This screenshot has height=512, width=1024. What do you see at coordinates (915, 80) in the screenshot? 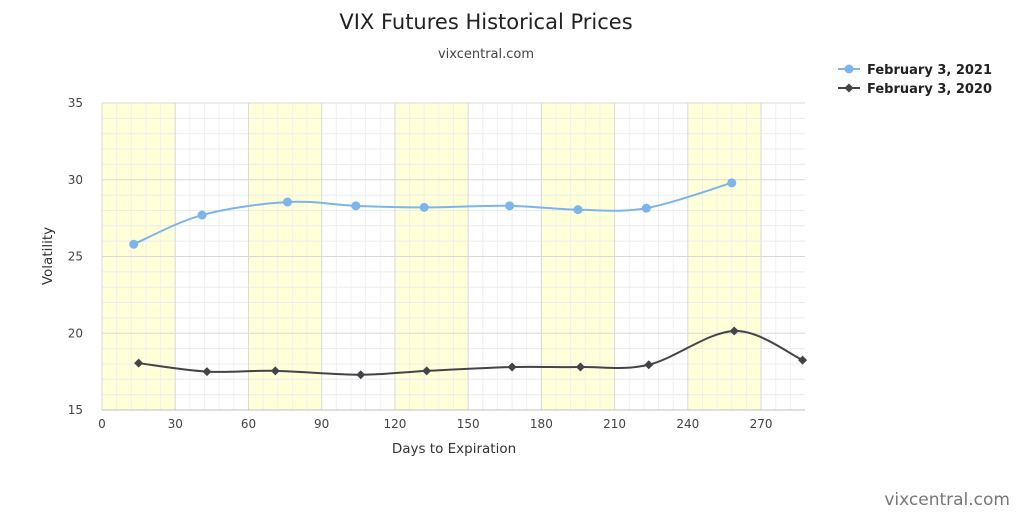
I see `legend: February 3, 2021 February 3, 2020` at bounding box center [915, 80].